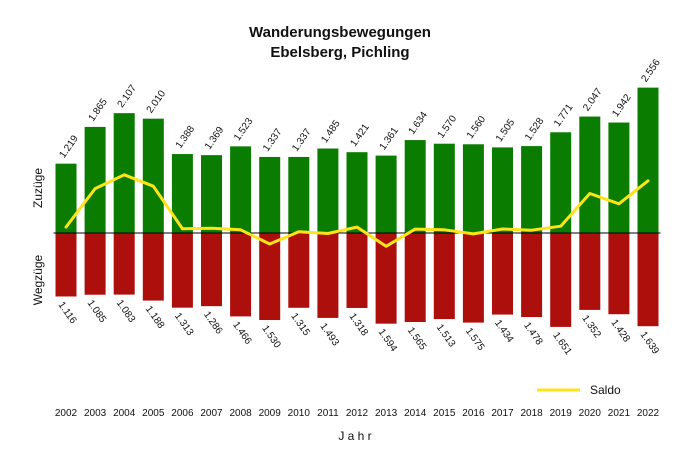 The image size is (680, 454). What do you see at coordinates (386, 278) in the screenshot?
I see `bar-wegzuege-2013` at bounding box center [386, 278].